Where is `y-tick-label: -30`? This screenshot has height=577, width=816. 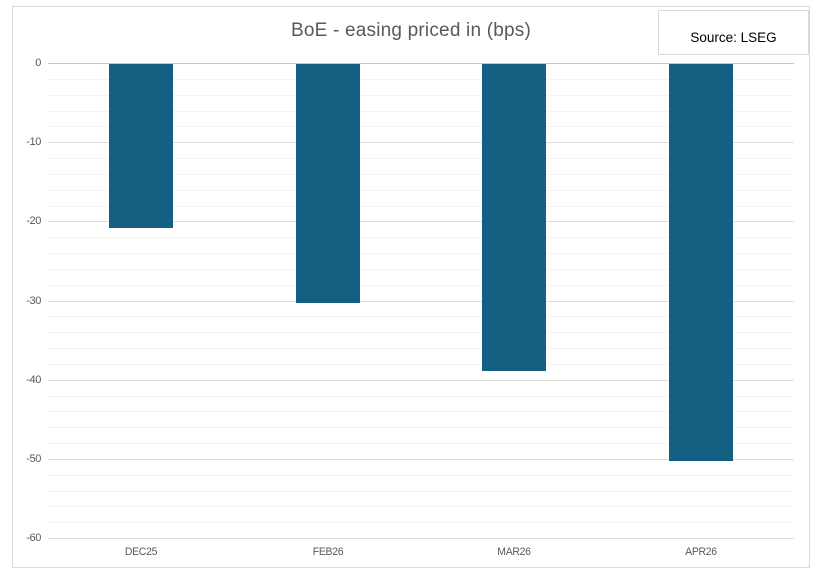 y-tick-label: -30 is located at coordinates (33, 300).